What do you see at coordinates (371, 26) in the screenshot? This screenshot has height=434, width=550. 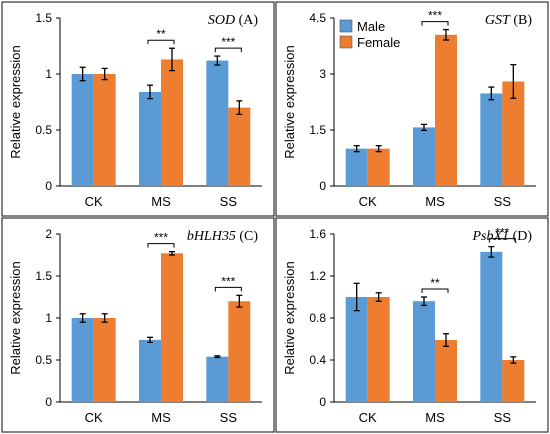 I see `legend-label-male: Male` at bounding box center [371, 26].